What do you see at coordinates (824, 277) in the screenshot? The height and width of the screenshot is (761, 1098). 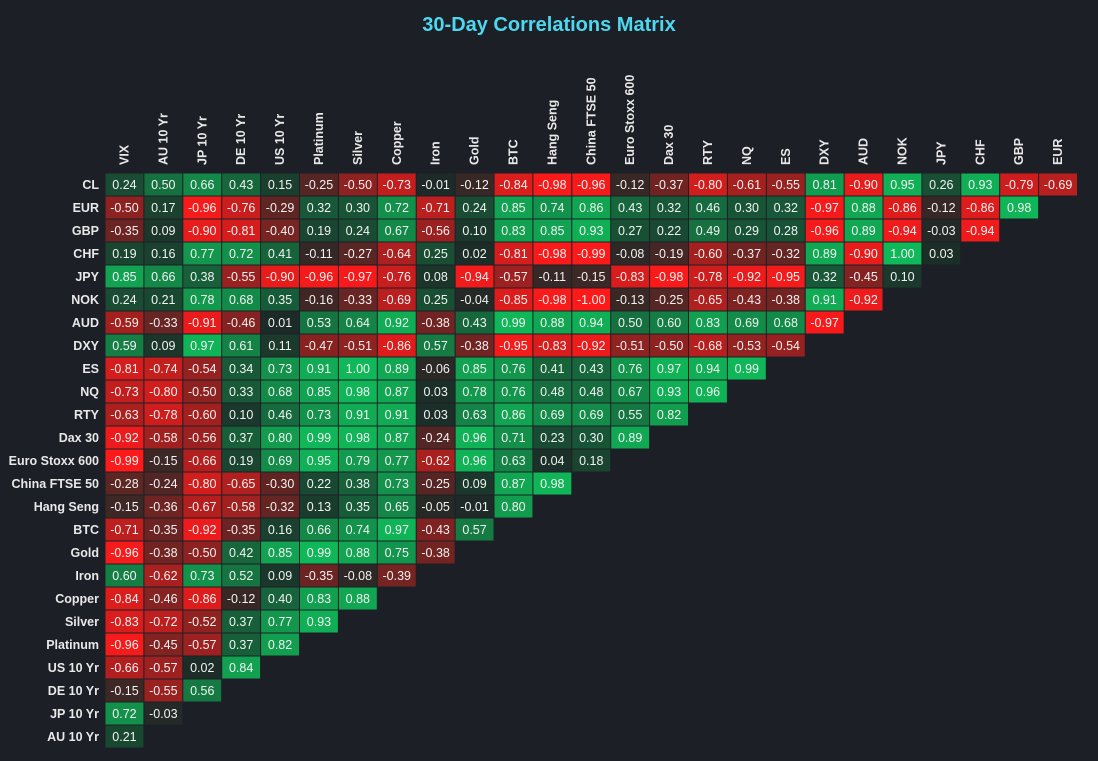 I see `cell-value-label: 0.32` at bounding box center [824, 277].